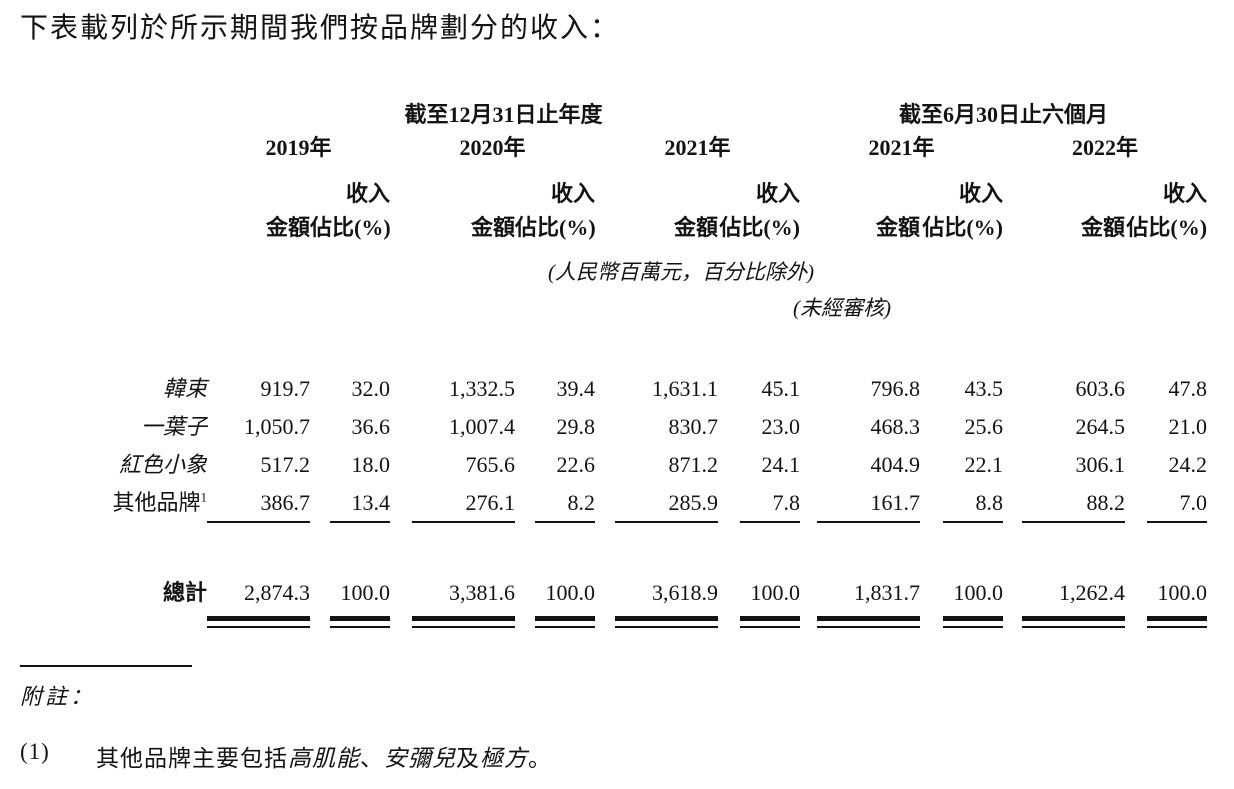 The width and height of the screenshot is (1234, 789). I want to click on cell-amount: 468.3, so click(895, 427).